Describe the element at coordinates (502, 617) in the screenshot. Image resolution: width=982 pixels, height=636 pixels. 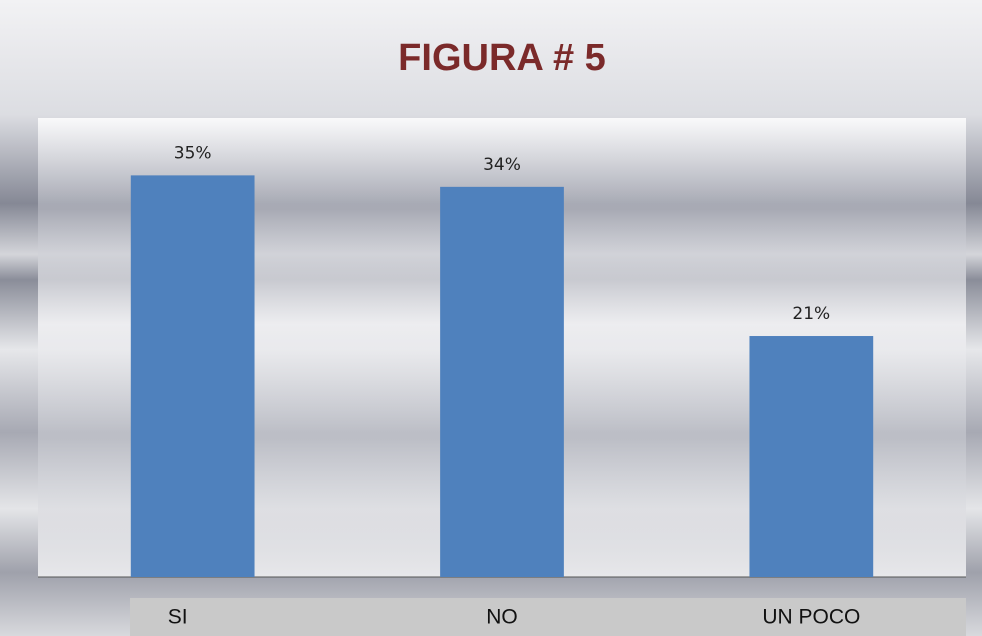
I see `x-tick-label: NO` at that location.